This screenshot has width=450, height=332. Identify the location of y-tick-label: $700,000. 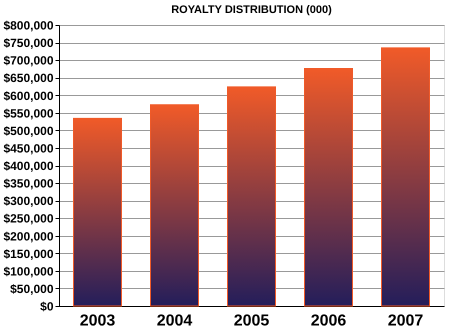
(28, 61).